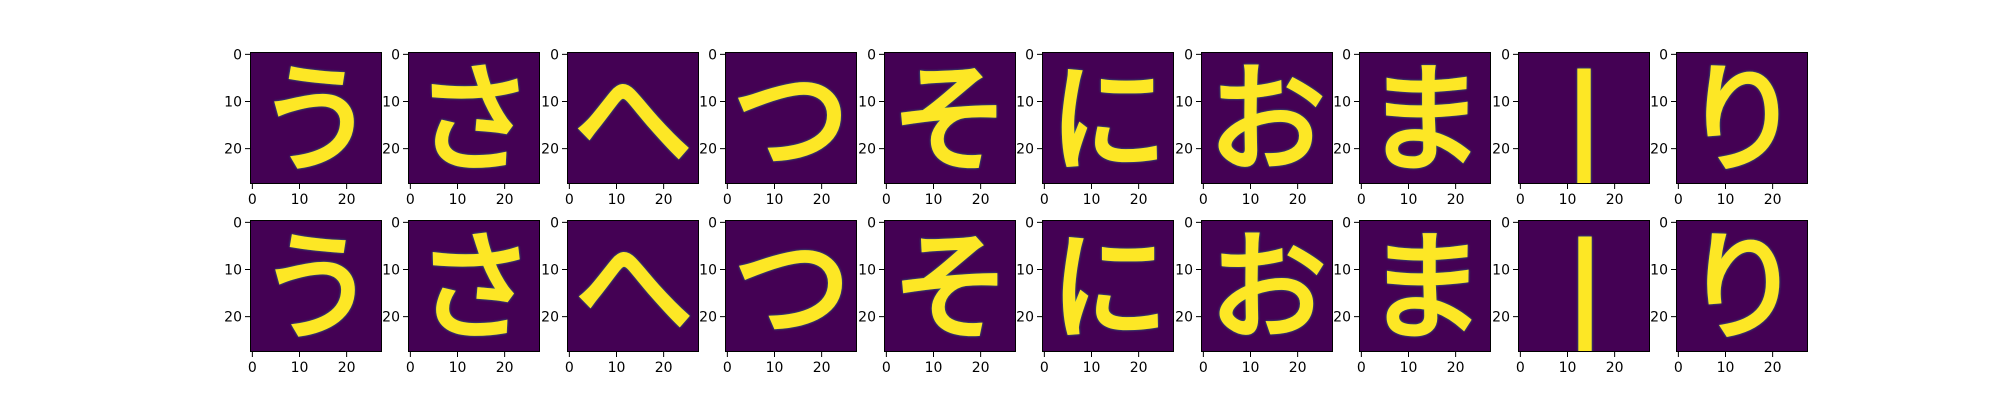 The height and width of the screenshot is (400, 2000). What do you see at coordinates (461, 127) in the screenshot?
I see `image-panel-top-2: ささ 0 10 20 0 10 20` at bounding box center [461, 127].